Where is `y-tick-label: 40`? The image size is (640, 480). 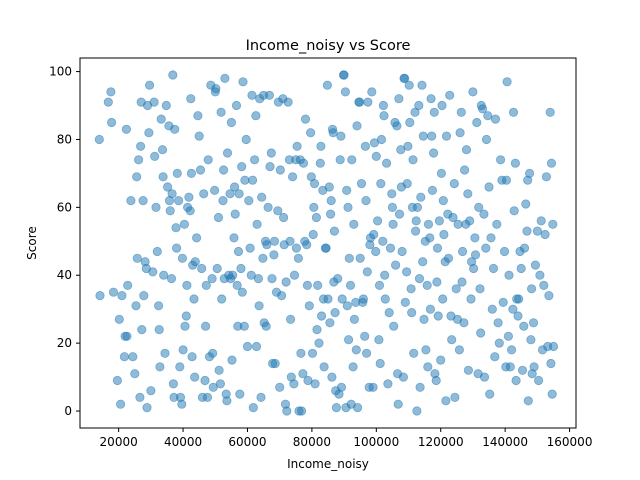 y-tick-label: 40 is located at coordinates (64, 275).